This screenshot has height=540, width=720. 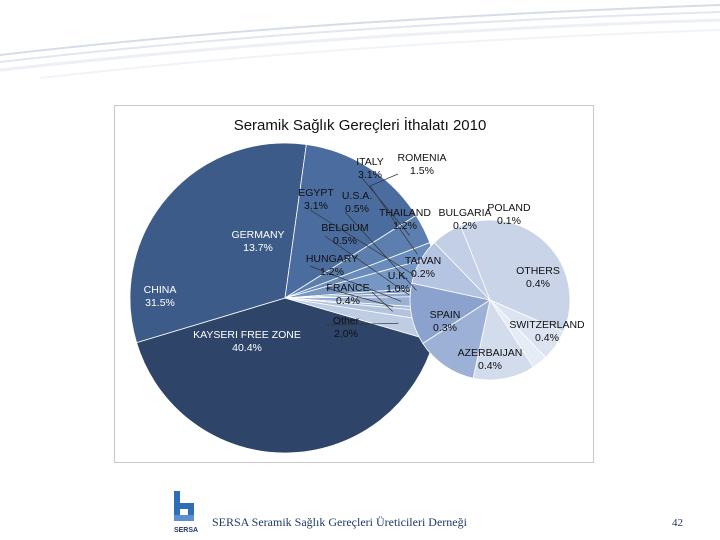 I want to click on pie-leader-france, so click(x=359, y=297).